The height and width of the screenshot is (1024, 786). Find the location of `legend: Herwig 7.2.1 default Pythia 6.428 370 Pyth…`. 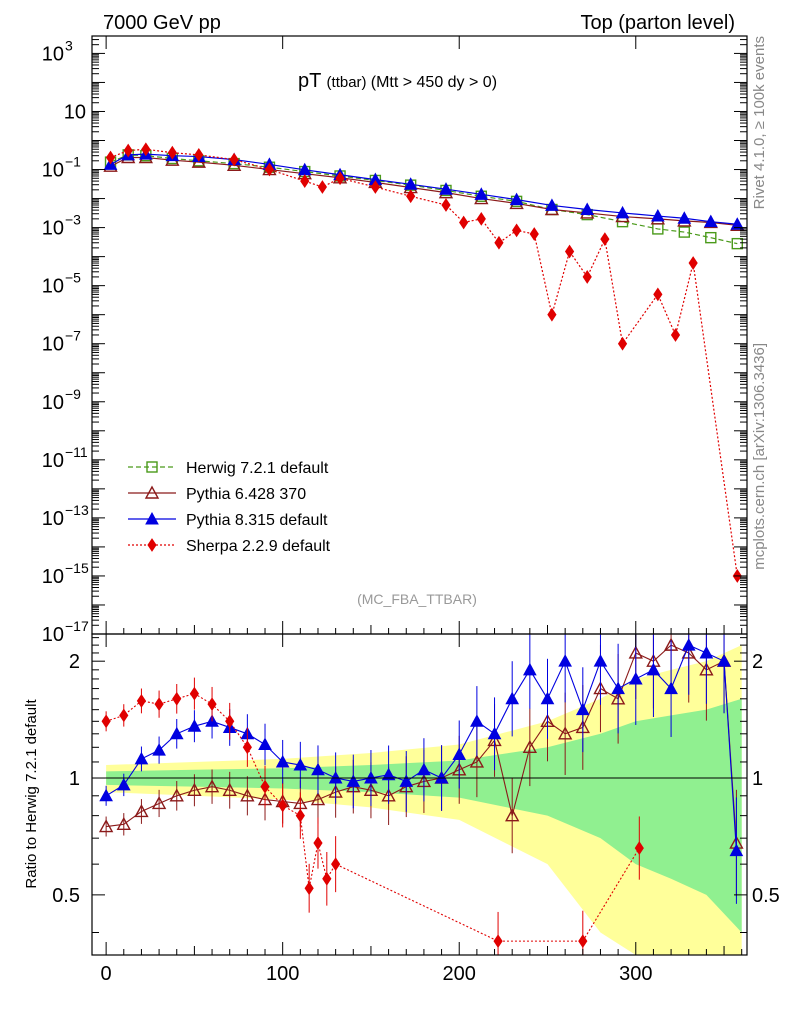

legend: Herwig 7.2.1 default Pythia 6.428 370 Pyth… is located at coordinates (229, 507).